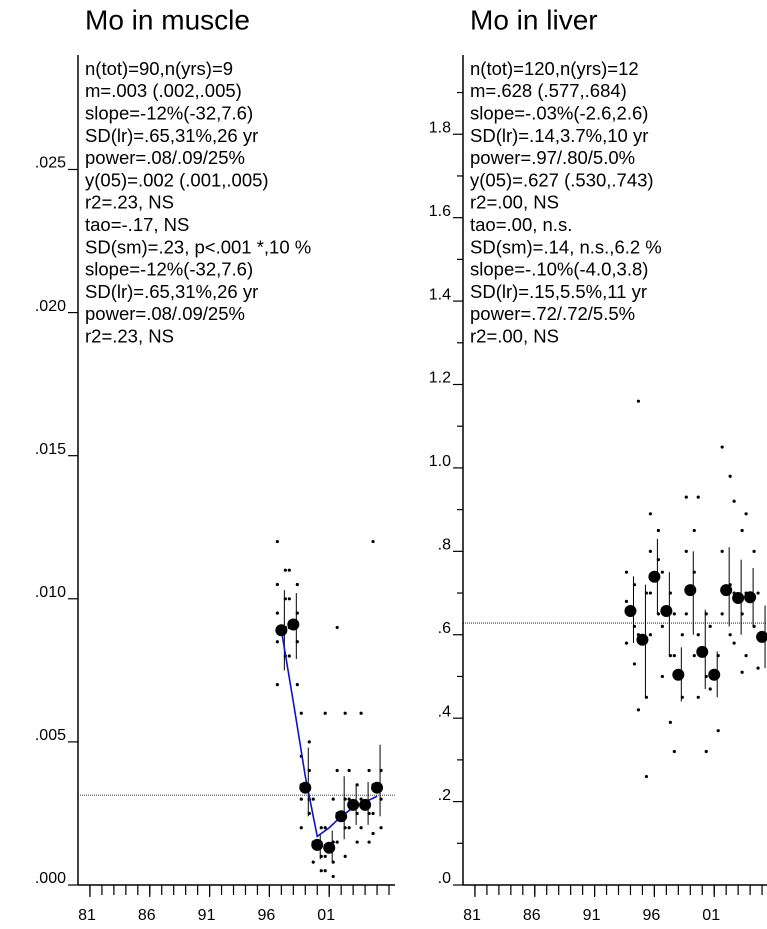 This screenshot has height=929, width=767. What do you see at coordinates (167, 19) in the screenshot?
I see `panel-title: Mo in muscle` at bounding box center [167, 19].